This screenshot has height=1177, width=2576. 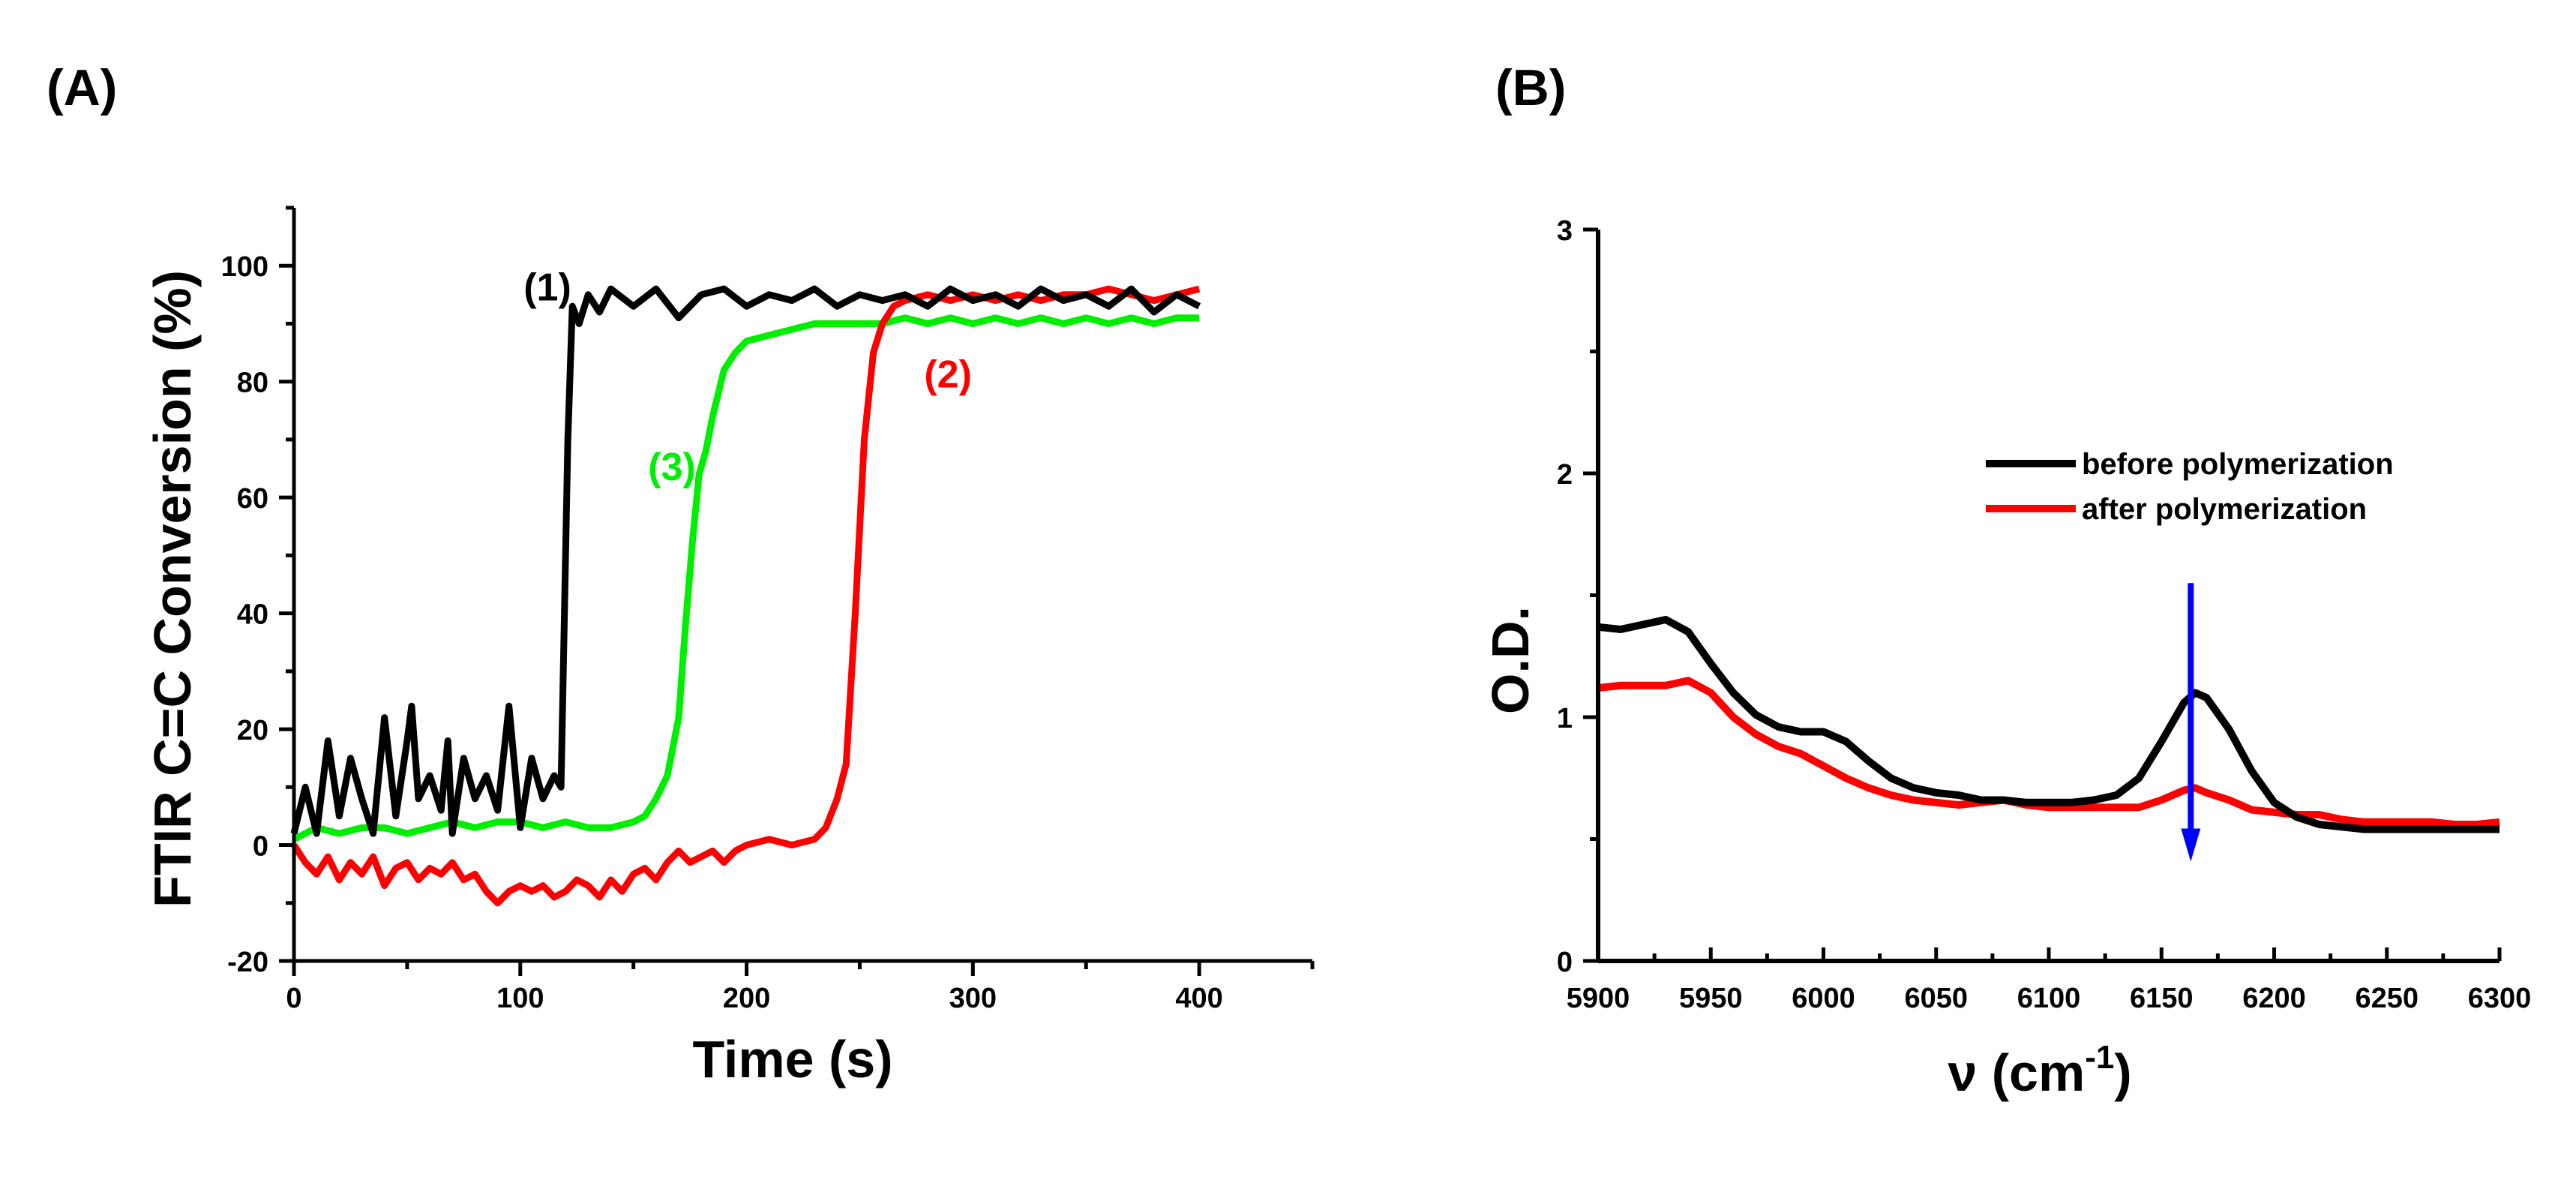 I want to click on panel-b-legend-label-1: before polymerization, so click(x=2238, y=464).